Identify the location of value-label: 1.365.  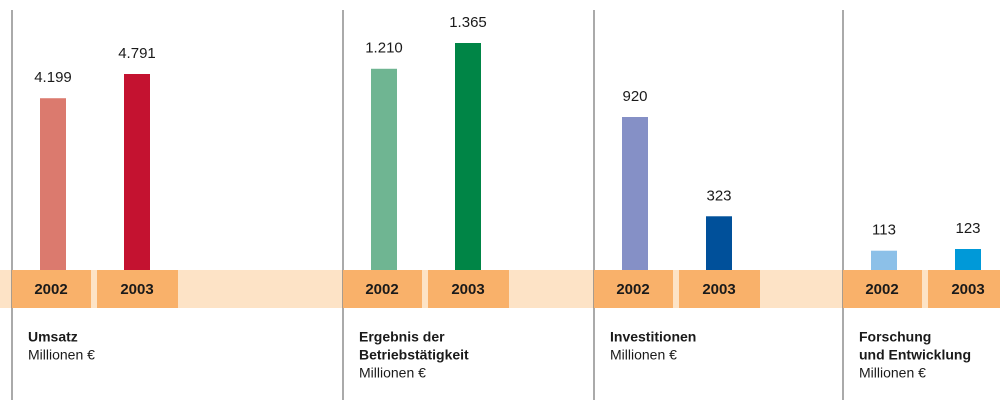
(468, 22).